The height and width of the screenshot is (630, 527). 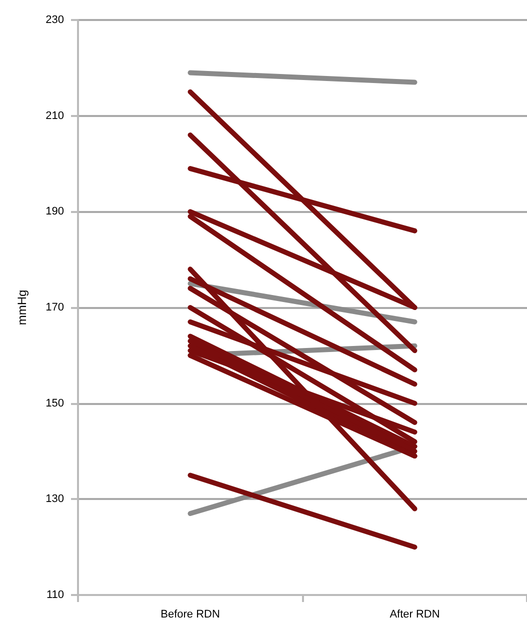 What do you see at coordinates (55, 499) in the screenshot?
I see `y-tick-label: 130` at bounding box center [55, 499].